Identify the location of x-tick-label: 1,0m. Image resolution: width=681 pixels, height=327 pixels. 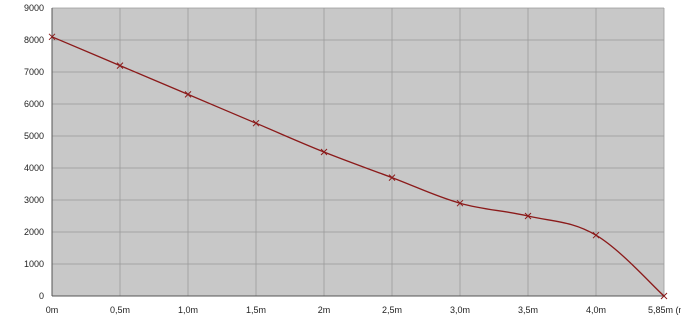
(188, 310).